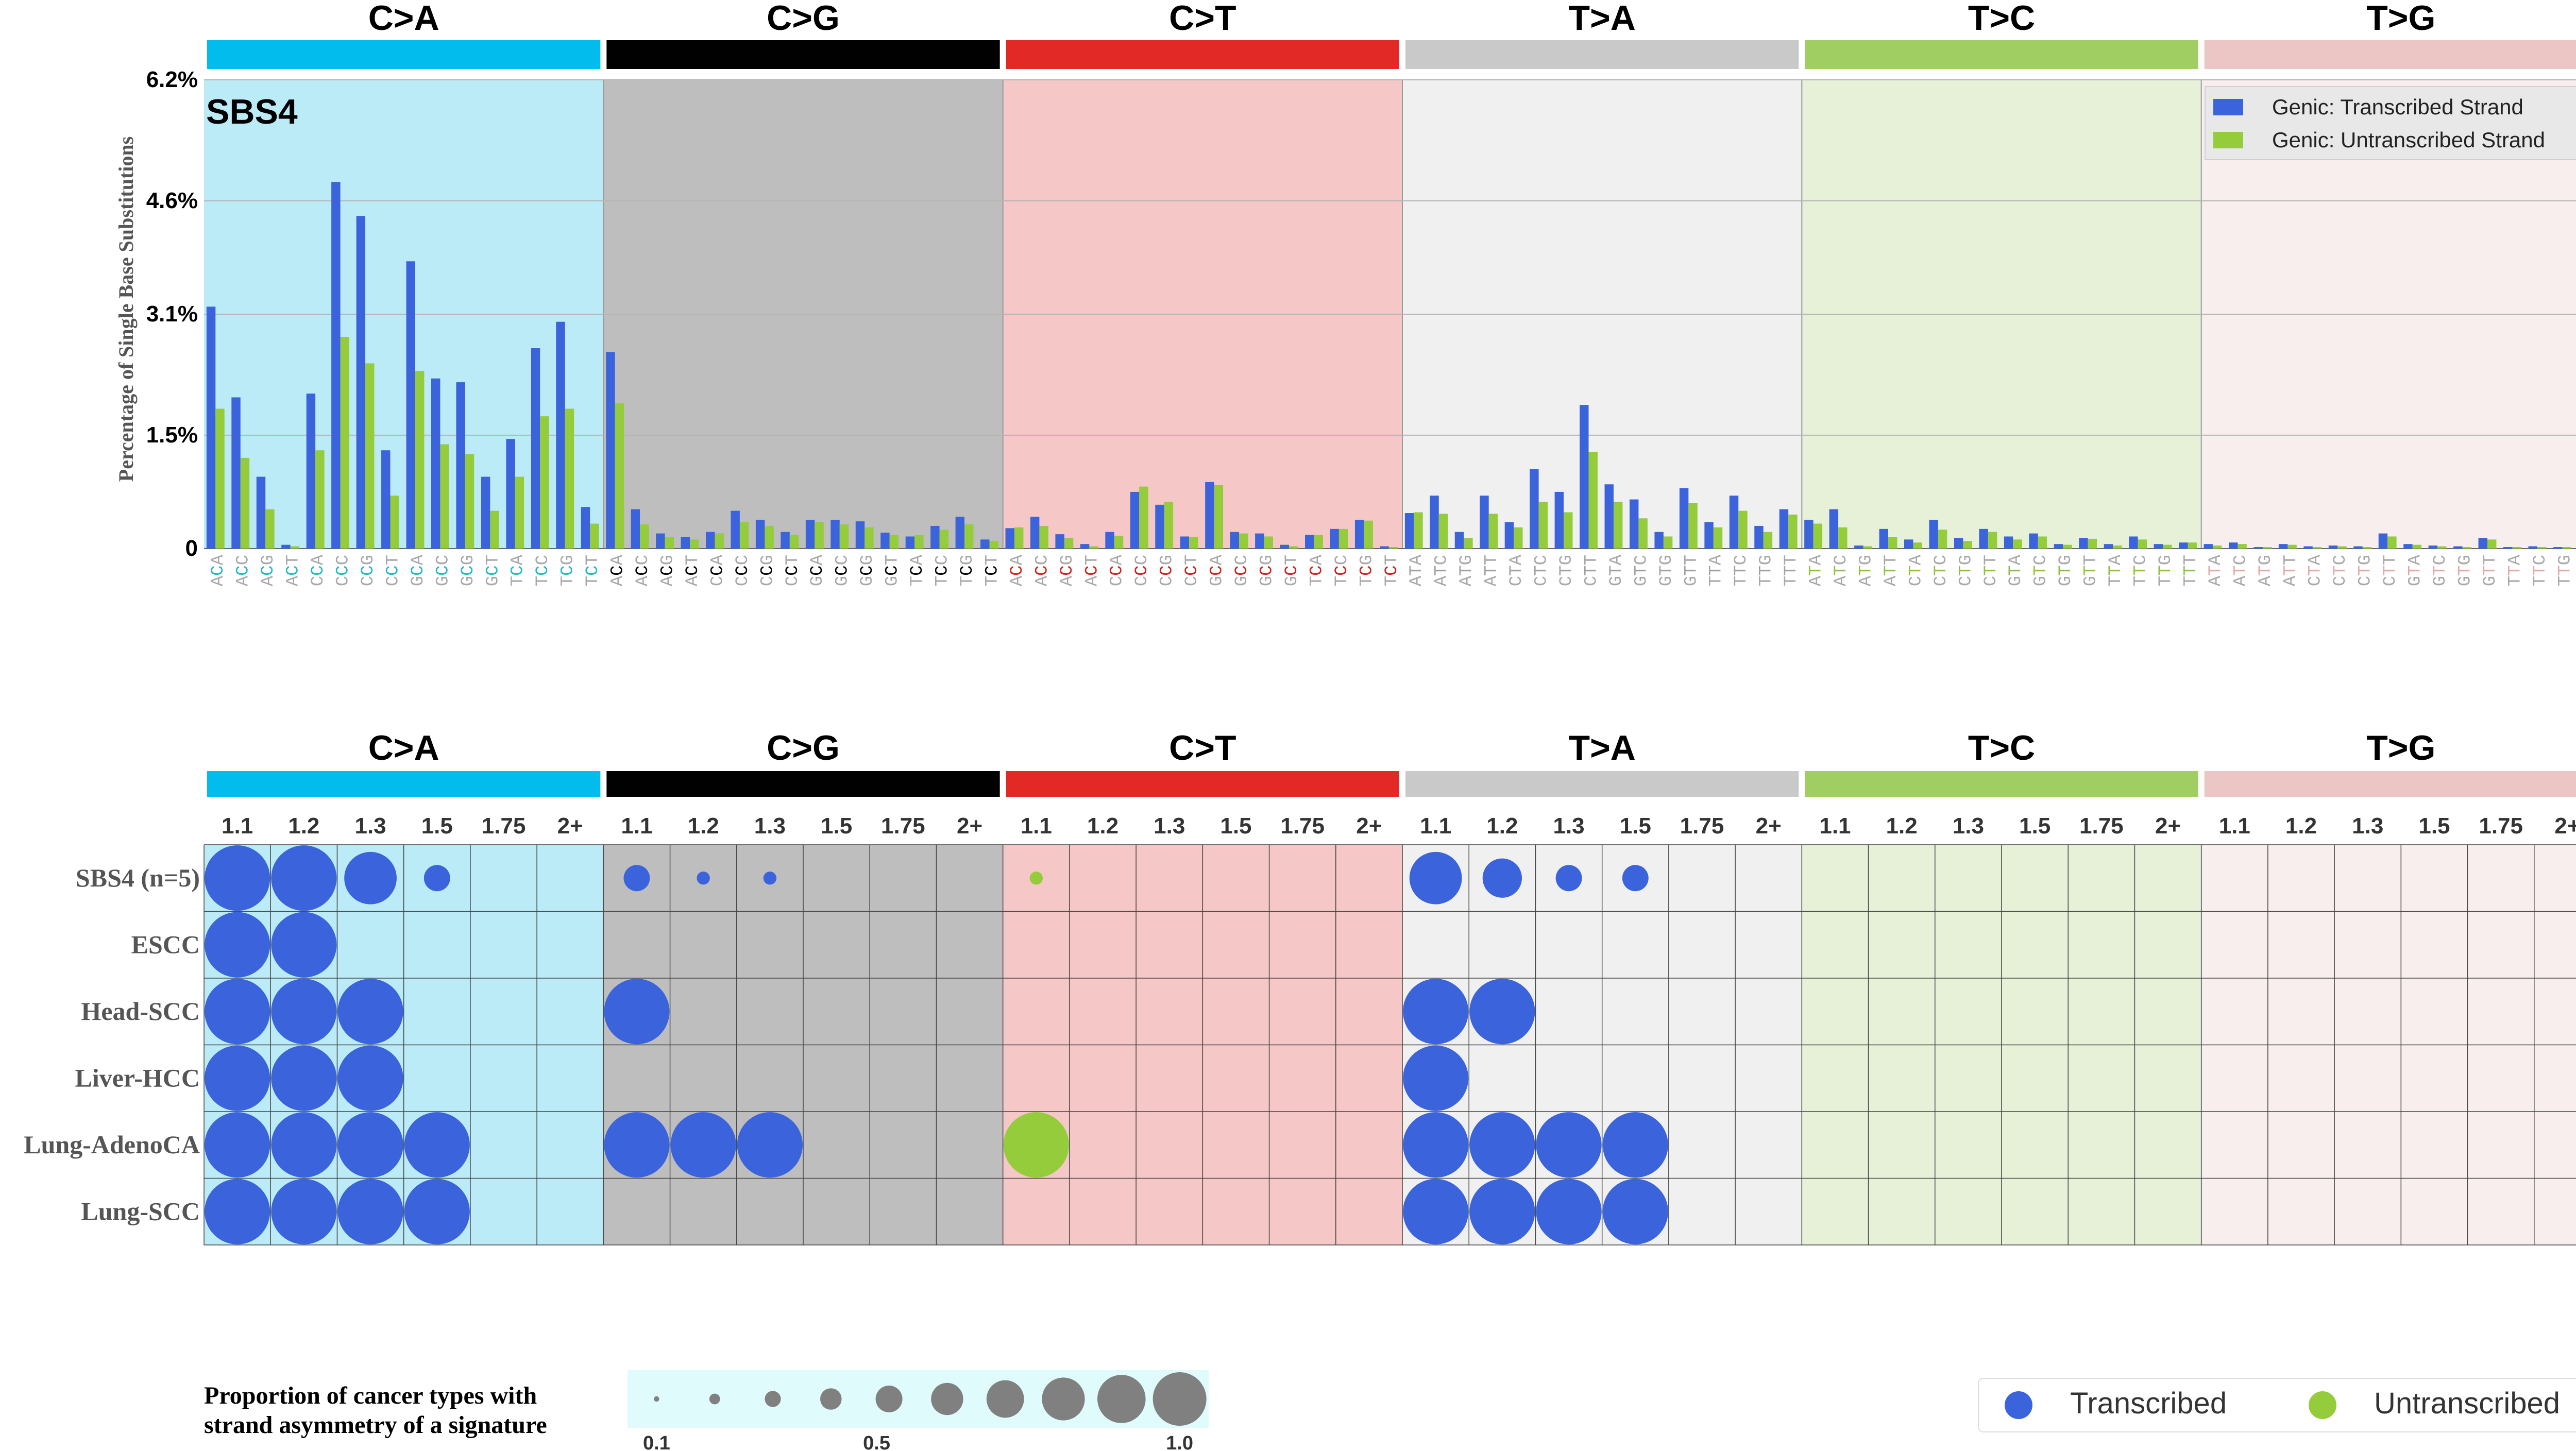 This screenshot has width=2576, height=1451. Describe the element at coordinates (2240, 570) in the screenshot. I see `x-tick-label: ATC` at that location.